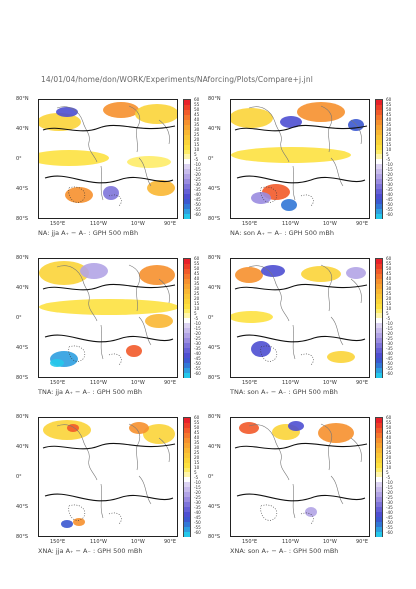 The image size is (416, 589). I want to click on latitude-label: 40°S, so click(22, 189).